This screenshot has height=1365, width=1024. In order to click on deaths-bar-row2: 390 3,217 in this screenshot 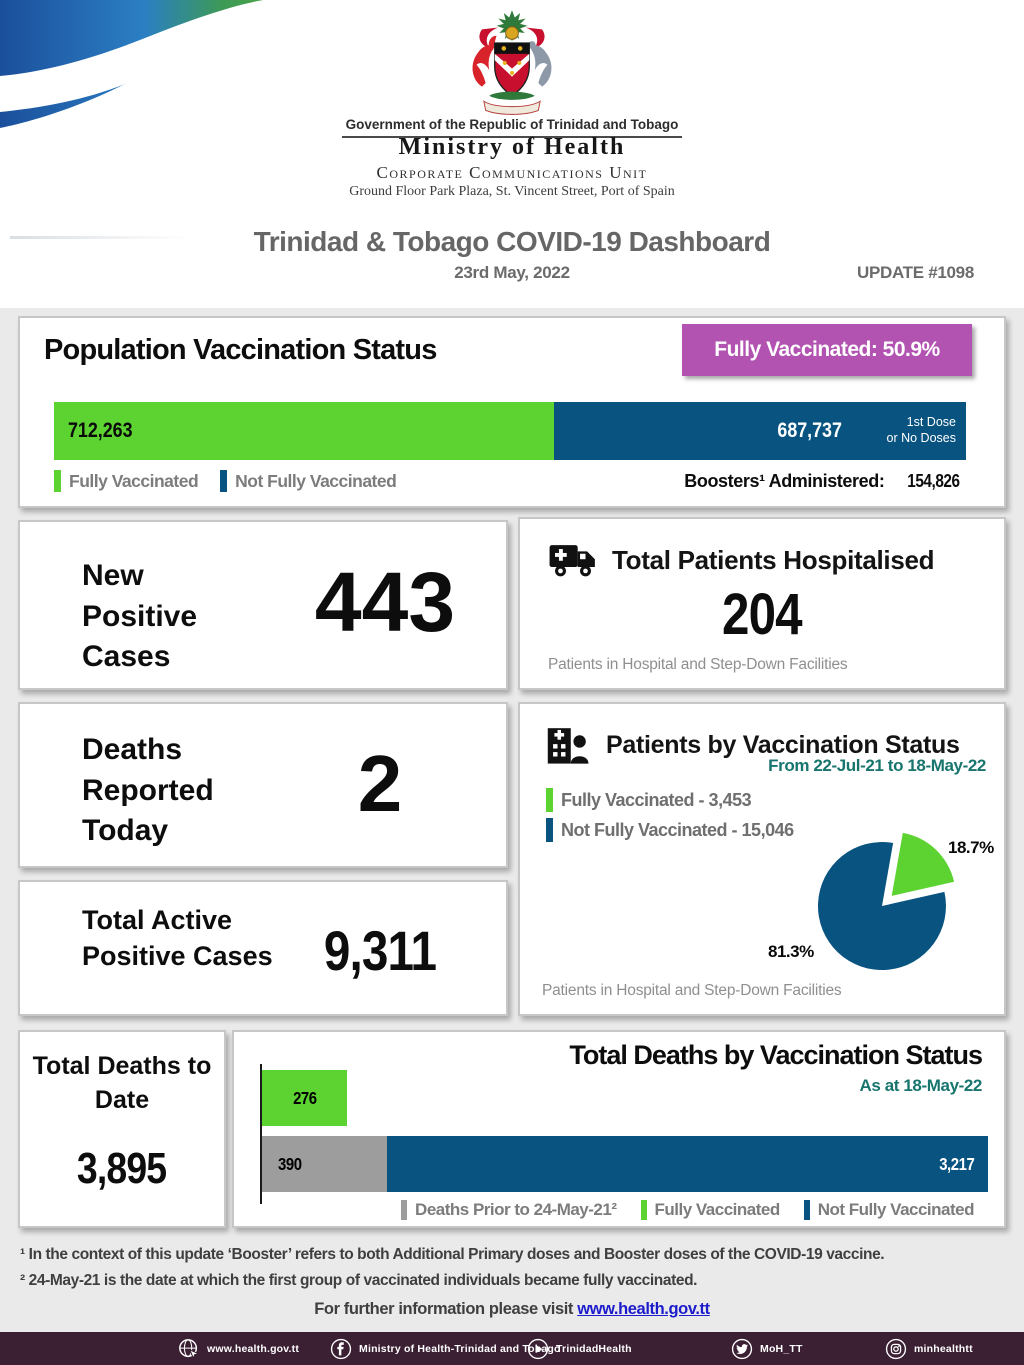, I will do `click(625, 1164)`.